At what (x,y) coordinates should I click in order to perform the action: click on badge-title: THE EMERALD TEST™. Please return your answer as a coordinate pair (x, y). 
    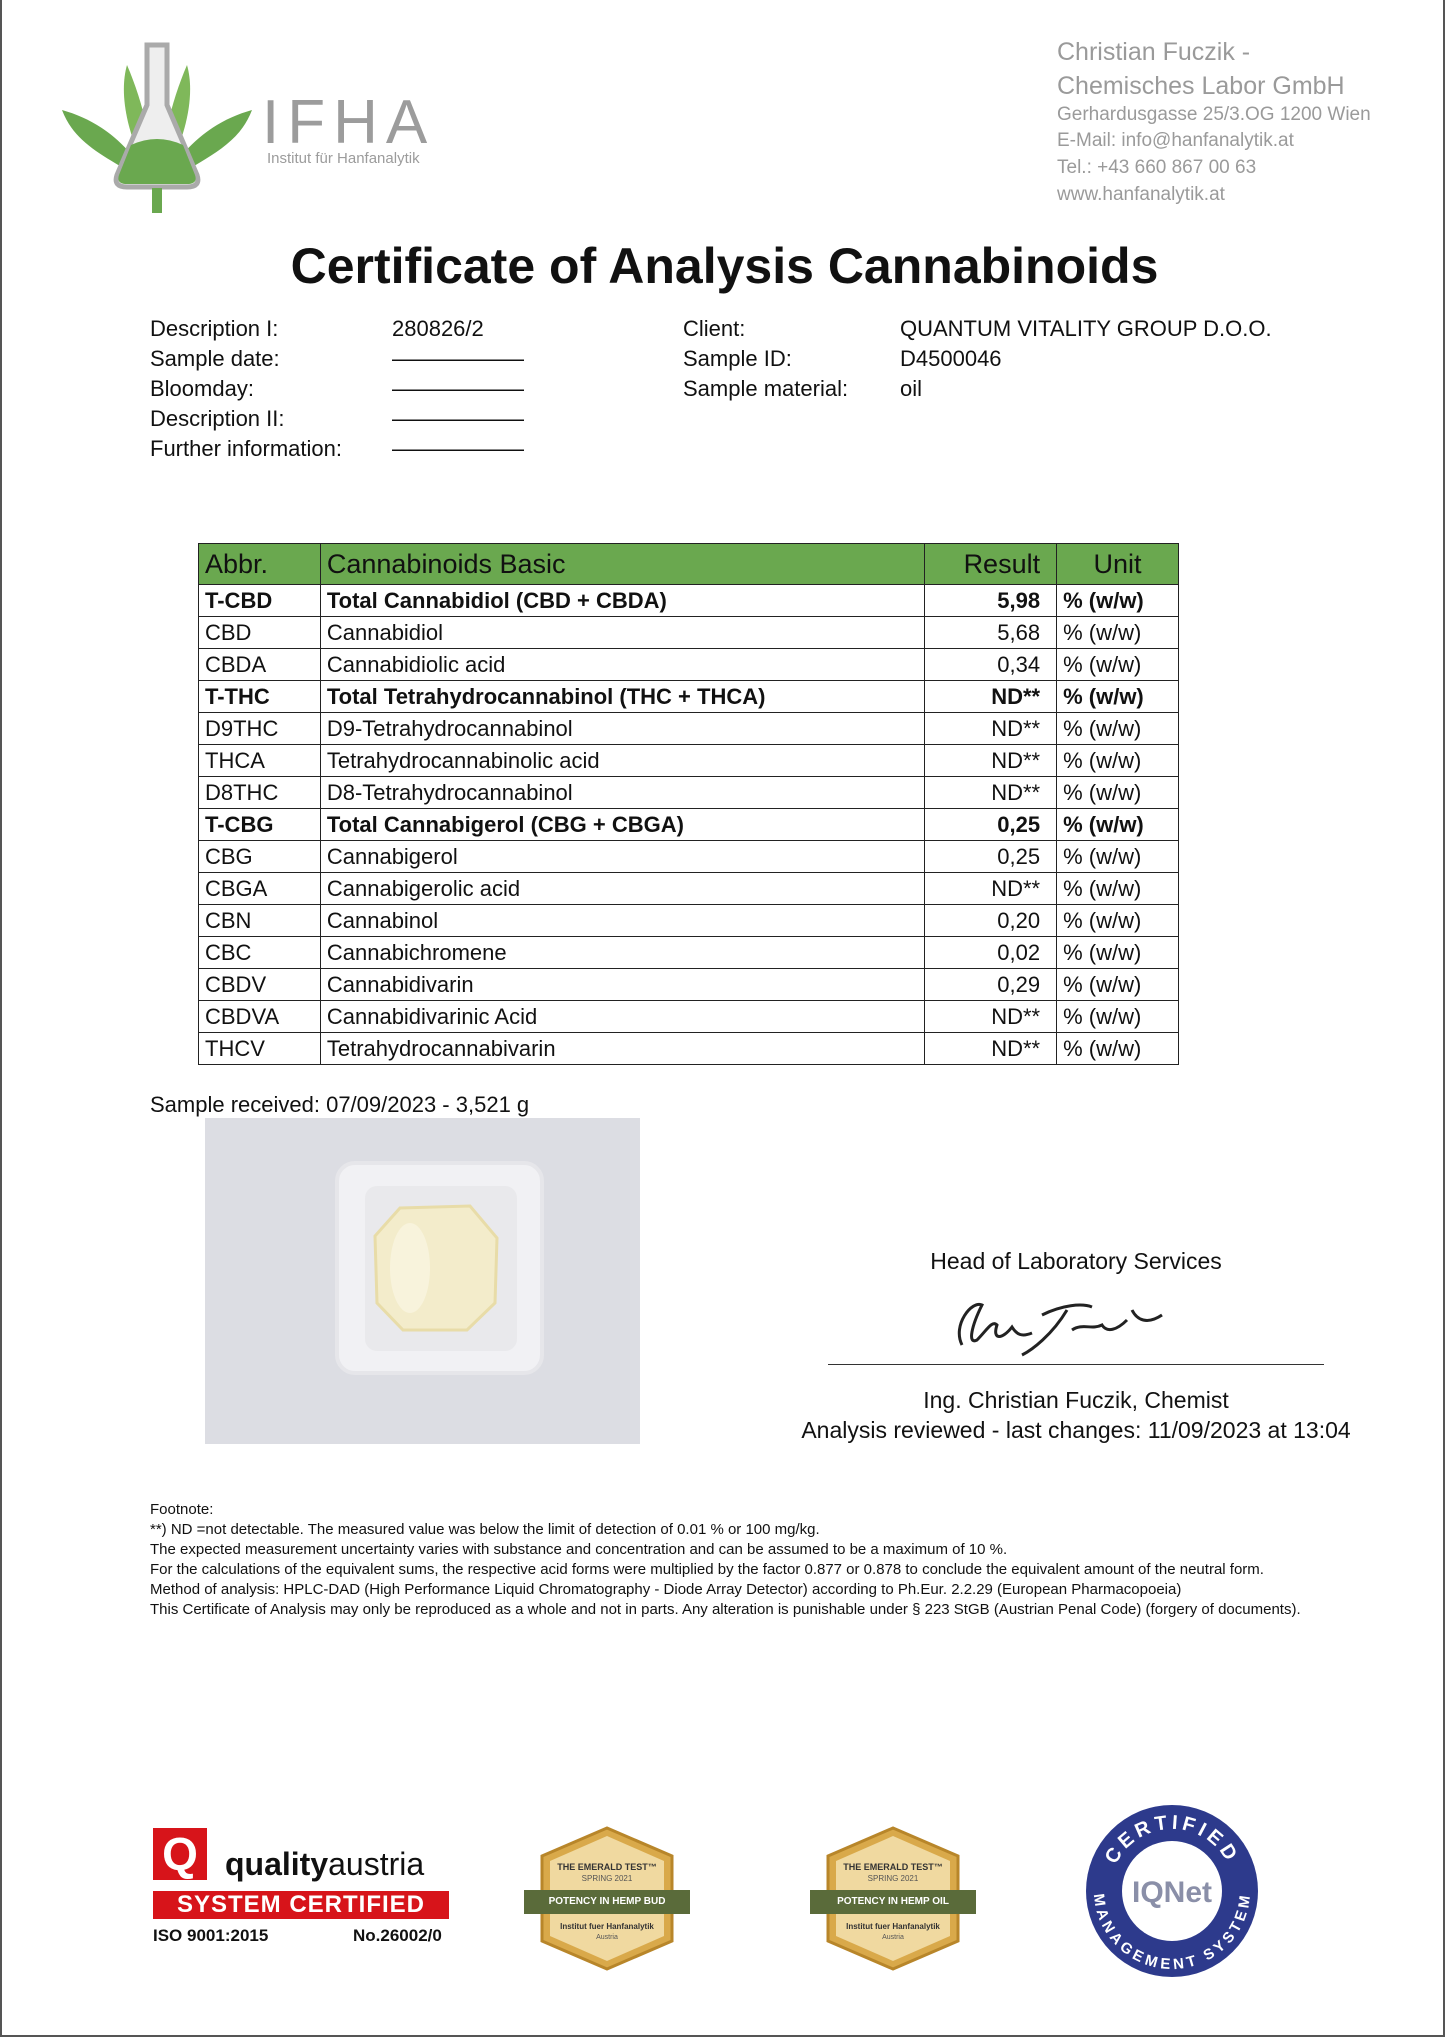
    Looking at the image, I should click on (607, 1867).